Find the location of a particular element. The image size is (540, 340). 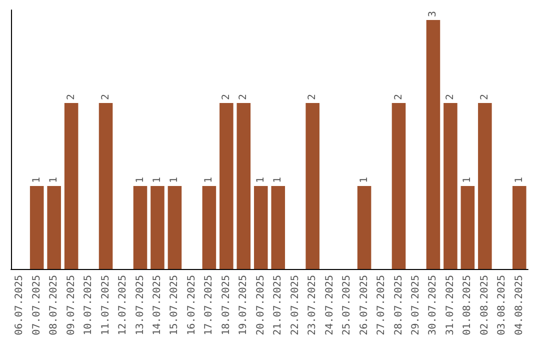

x-tick-label: 01.08.2025 is located at coordinates (468, 305).